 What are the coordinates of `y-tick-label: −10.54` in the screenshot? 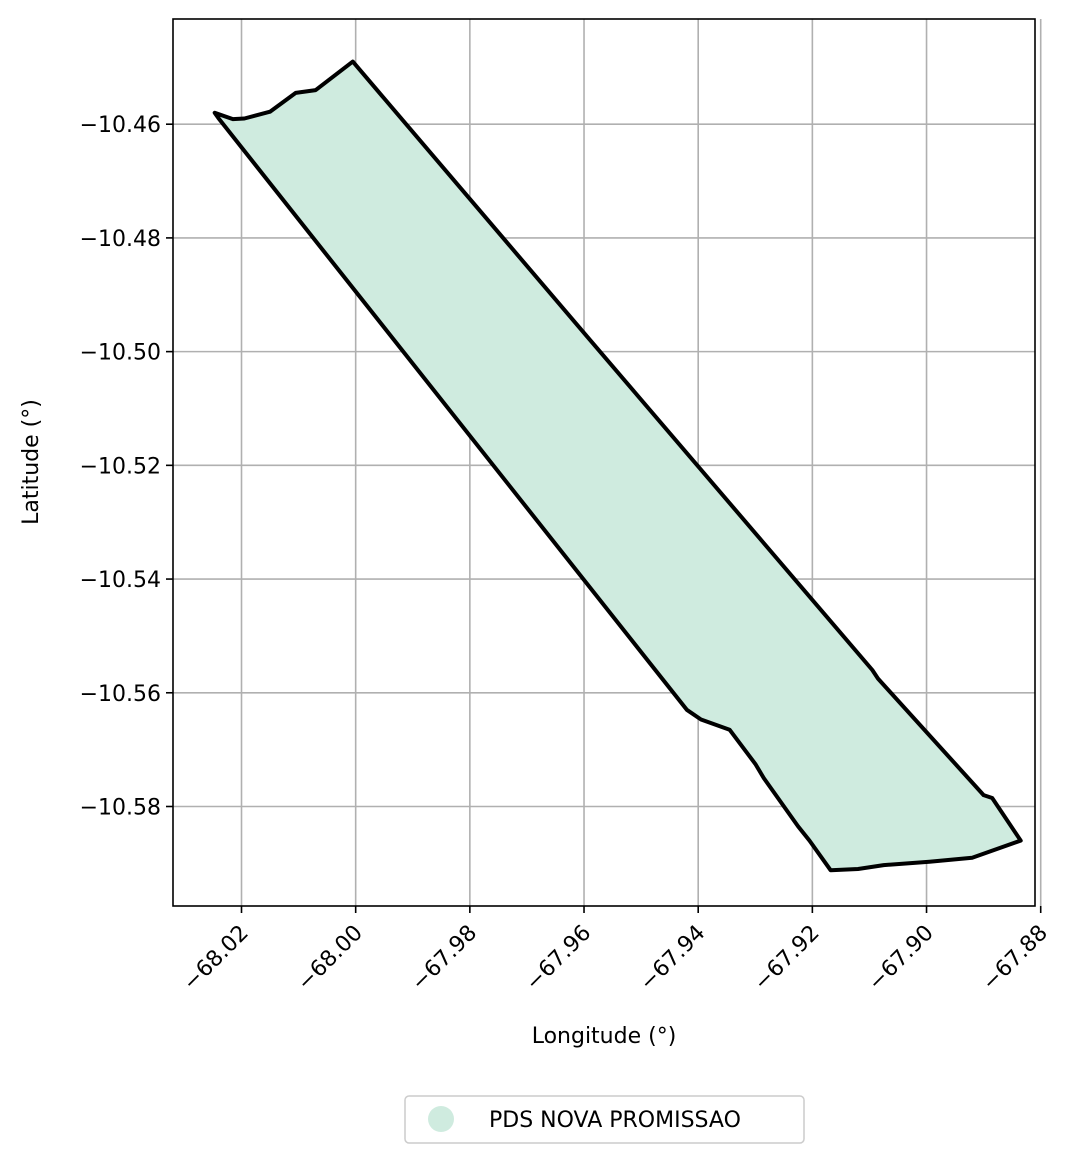 It's located at (120, 580).